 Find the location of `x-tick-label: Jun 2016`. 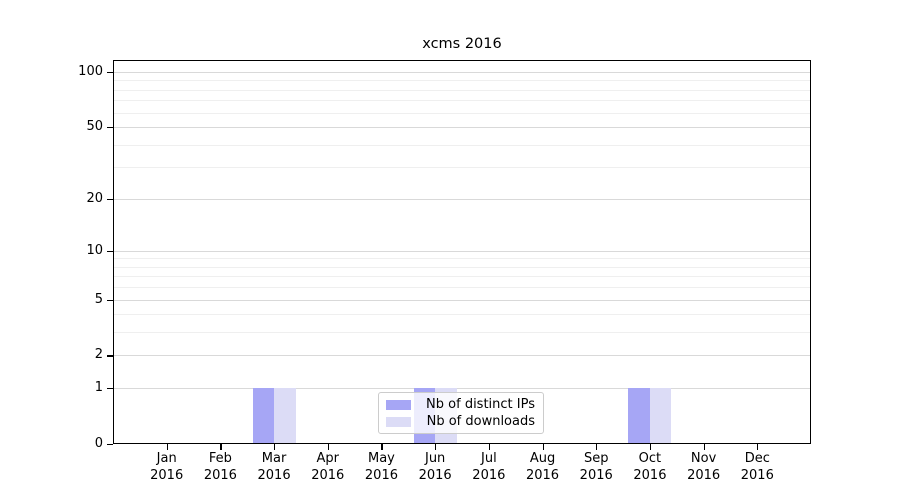

x-tick-label: Jun 2016 is located at coordinates (435, 467).